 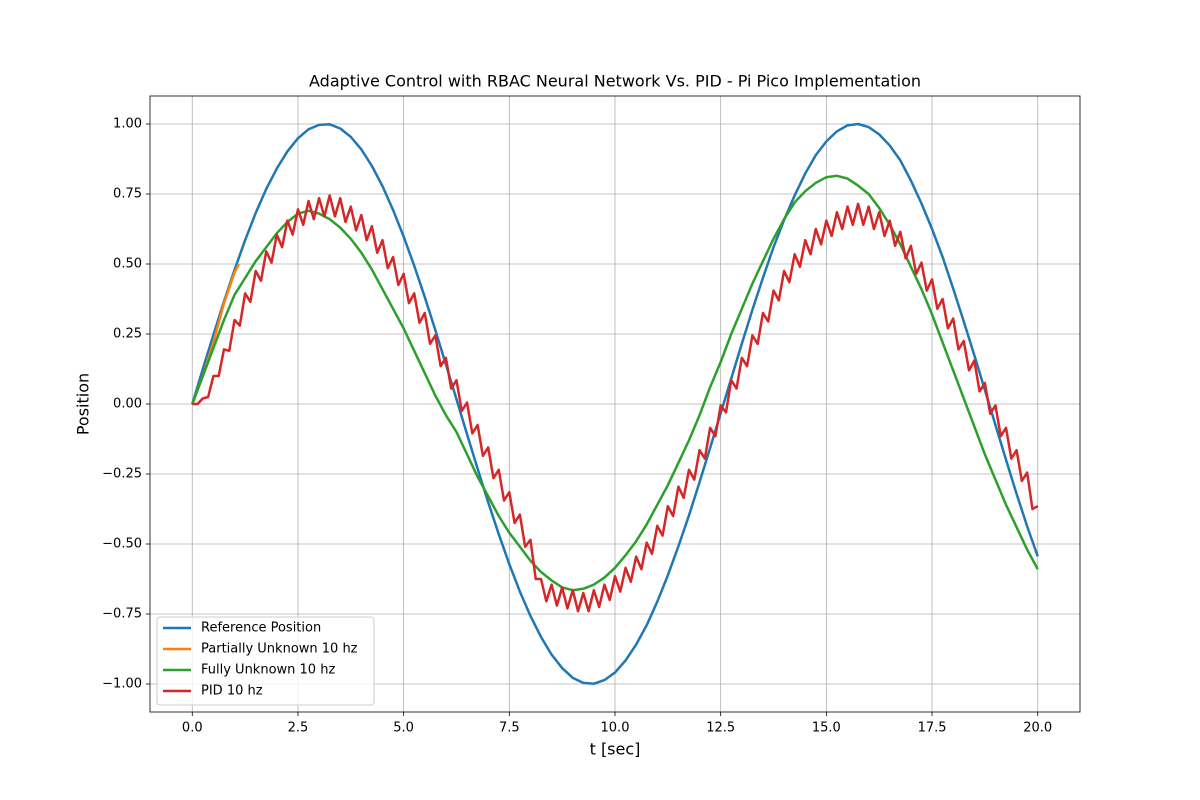 What do you see at coordinates (122, 474) in the screenshot?
I see `y-tick-label: −0.25` at bounding box center [122, 474].